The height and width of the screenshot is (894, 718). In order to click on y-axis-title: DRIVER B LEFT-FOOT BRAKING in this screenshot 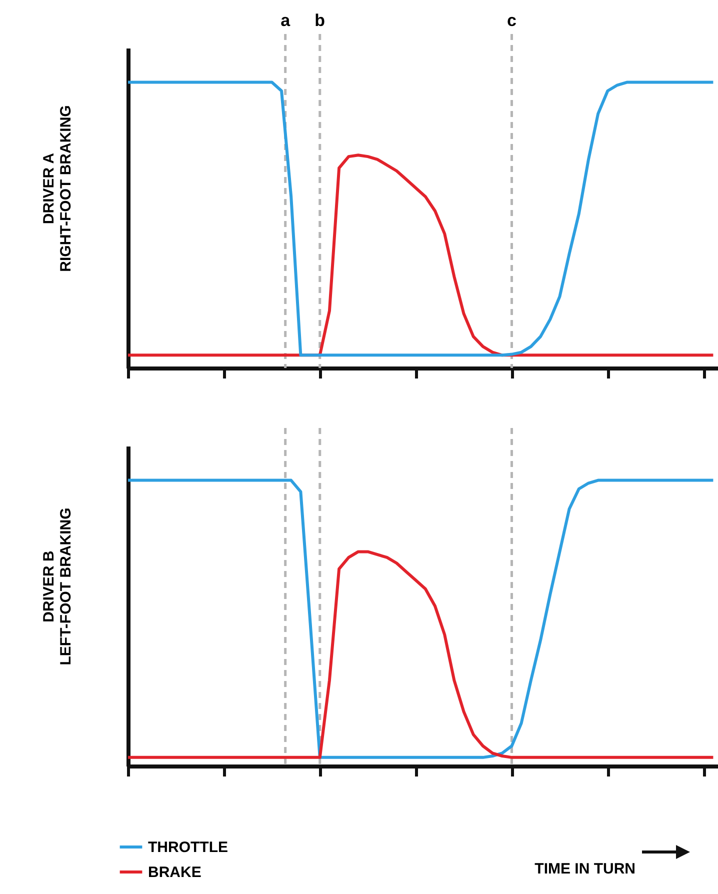, I will do `click(57, 587)`.